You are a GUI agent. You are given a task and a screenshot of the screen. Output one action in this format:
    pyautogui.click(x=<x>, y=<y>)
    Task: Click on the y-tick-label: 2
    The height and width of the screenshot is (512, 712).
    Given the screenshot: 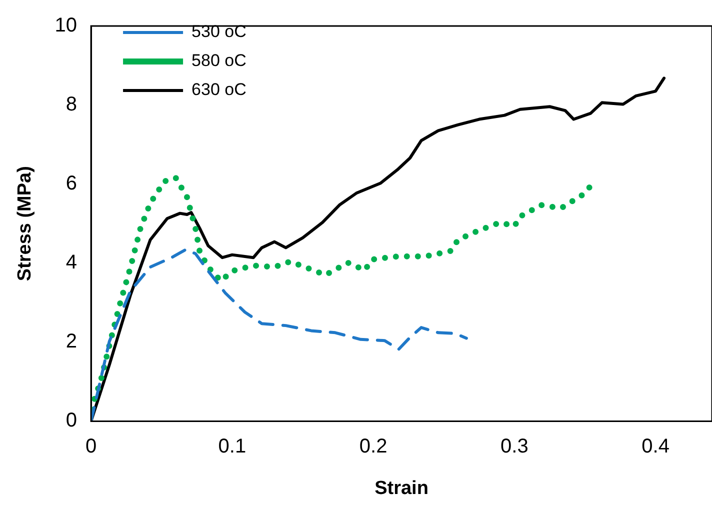 What is the action you would take?
    pyautogui.click(x=72, y=341)
    